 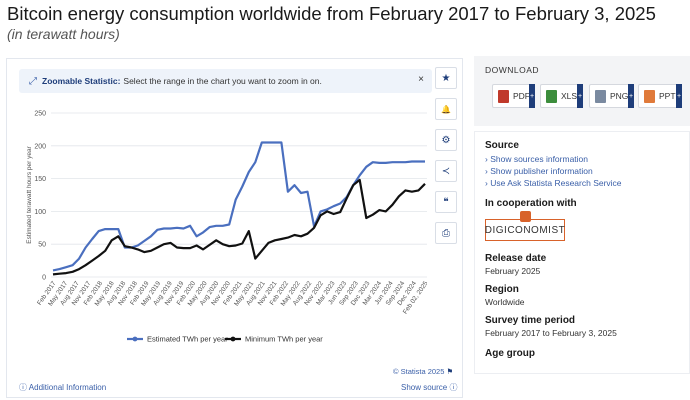 What do you see at coordinates (667, 96) in the screenshot?
I see `ppt-label: PPT` at bounding box center [667, 96].